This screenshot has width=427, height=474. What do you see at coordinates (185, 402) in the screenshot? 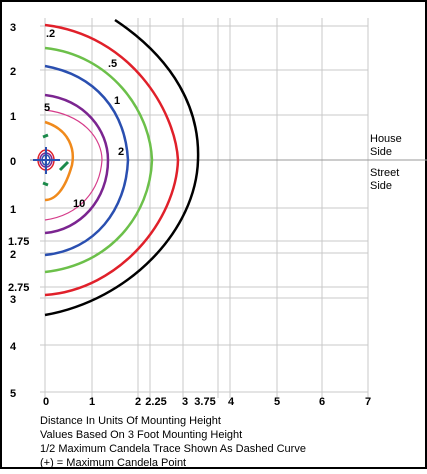
I see `x-label: 3` at bounding box center [185, 402].